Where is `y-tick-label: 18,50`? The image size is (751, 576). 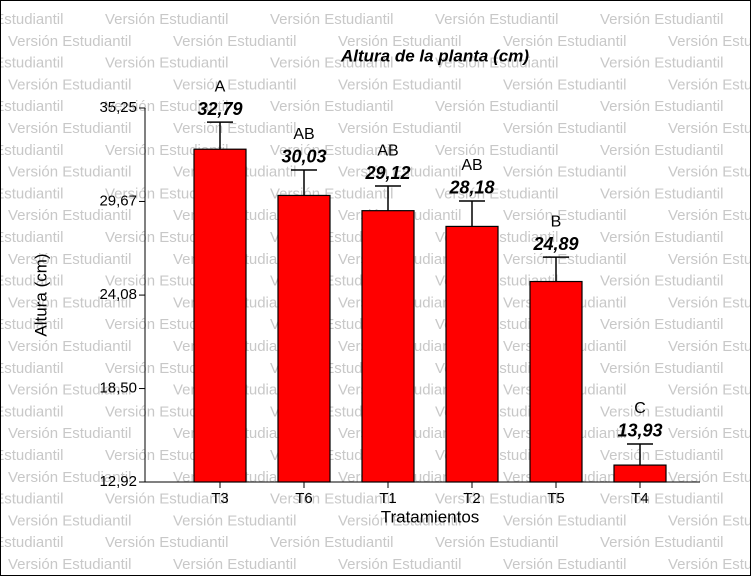
y-tick-label: 18,50 is located at coordinates (118, 388).